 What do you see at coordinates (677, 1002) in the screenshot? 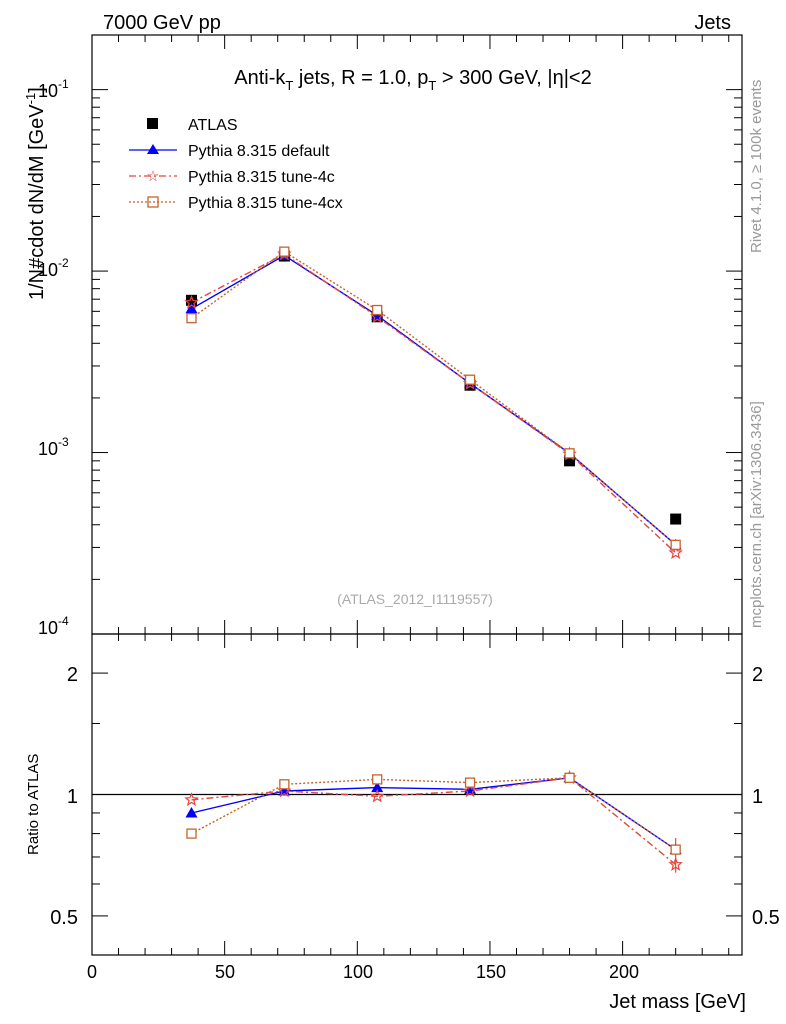
I see `x-axis-label: Jet mass [GeV]` at bounding box center [677, 1002].